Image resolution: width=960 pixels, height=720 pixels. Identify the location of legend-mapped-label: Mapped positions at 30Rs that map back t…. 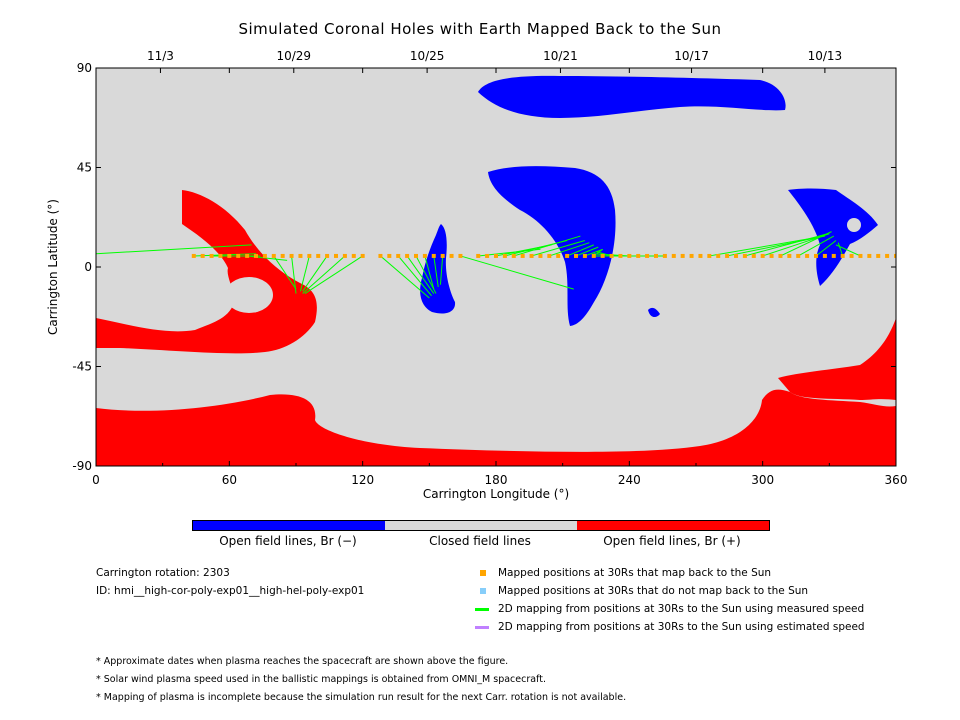
(635, 573).